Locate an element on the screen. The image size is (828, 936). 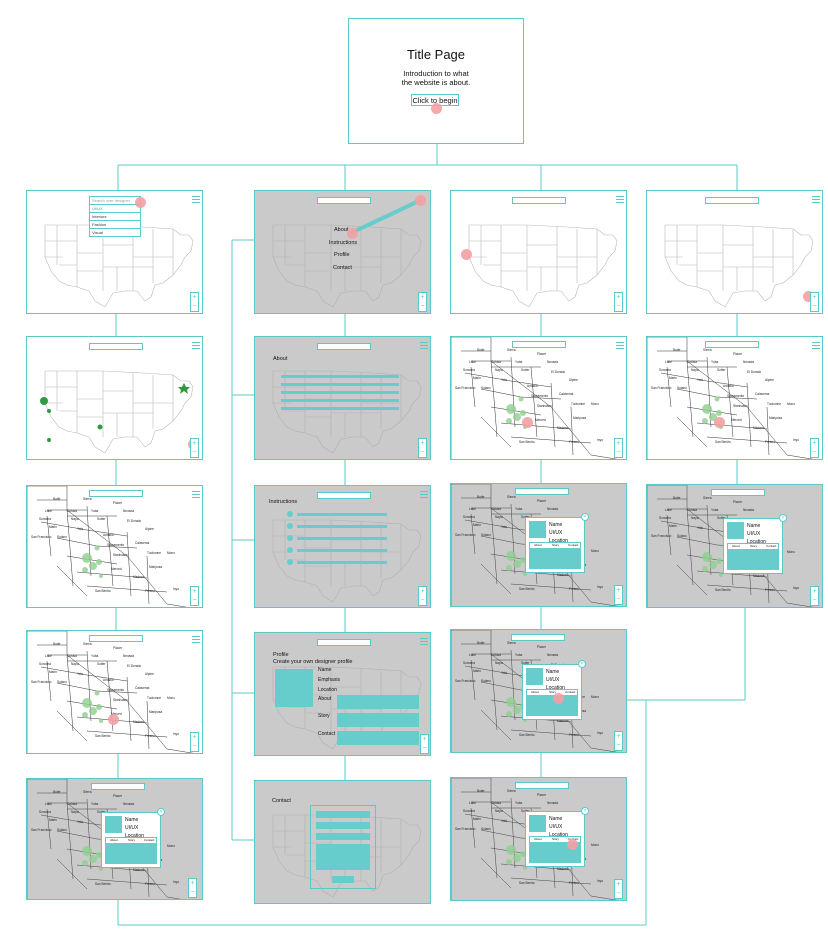
contact-input is located at coordinates (378, 738).